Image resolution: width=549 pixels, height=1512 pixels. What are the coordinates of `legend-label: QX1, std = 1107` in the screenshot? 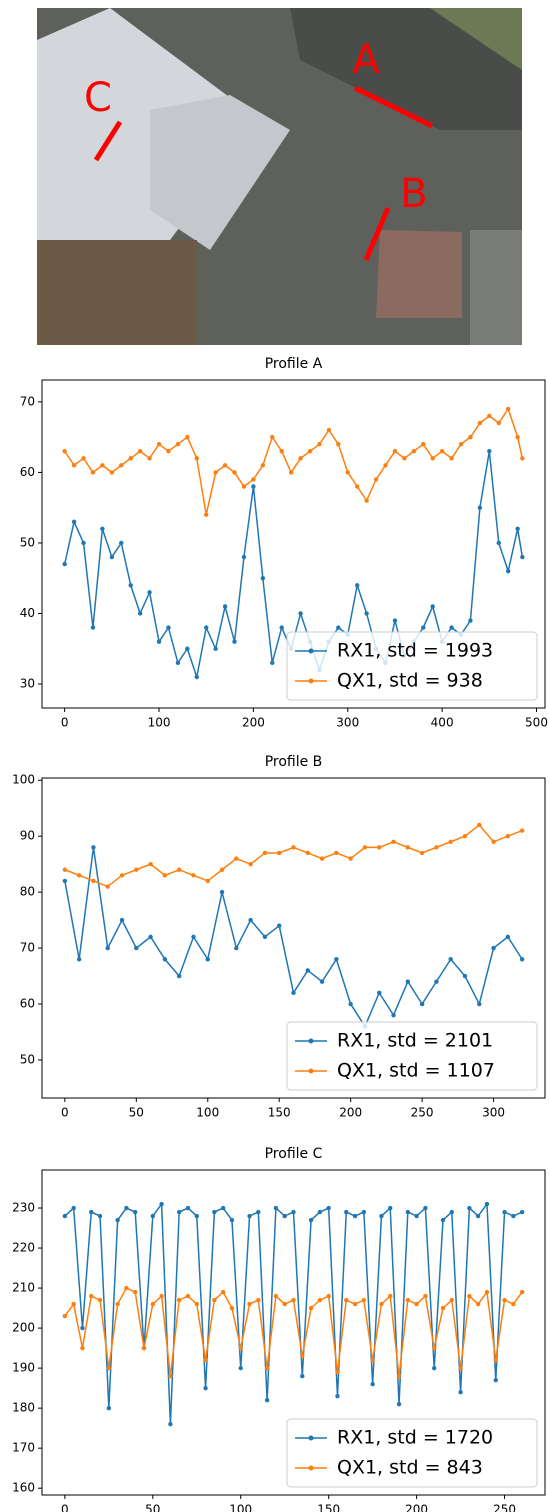 It's located at (416, 1071).